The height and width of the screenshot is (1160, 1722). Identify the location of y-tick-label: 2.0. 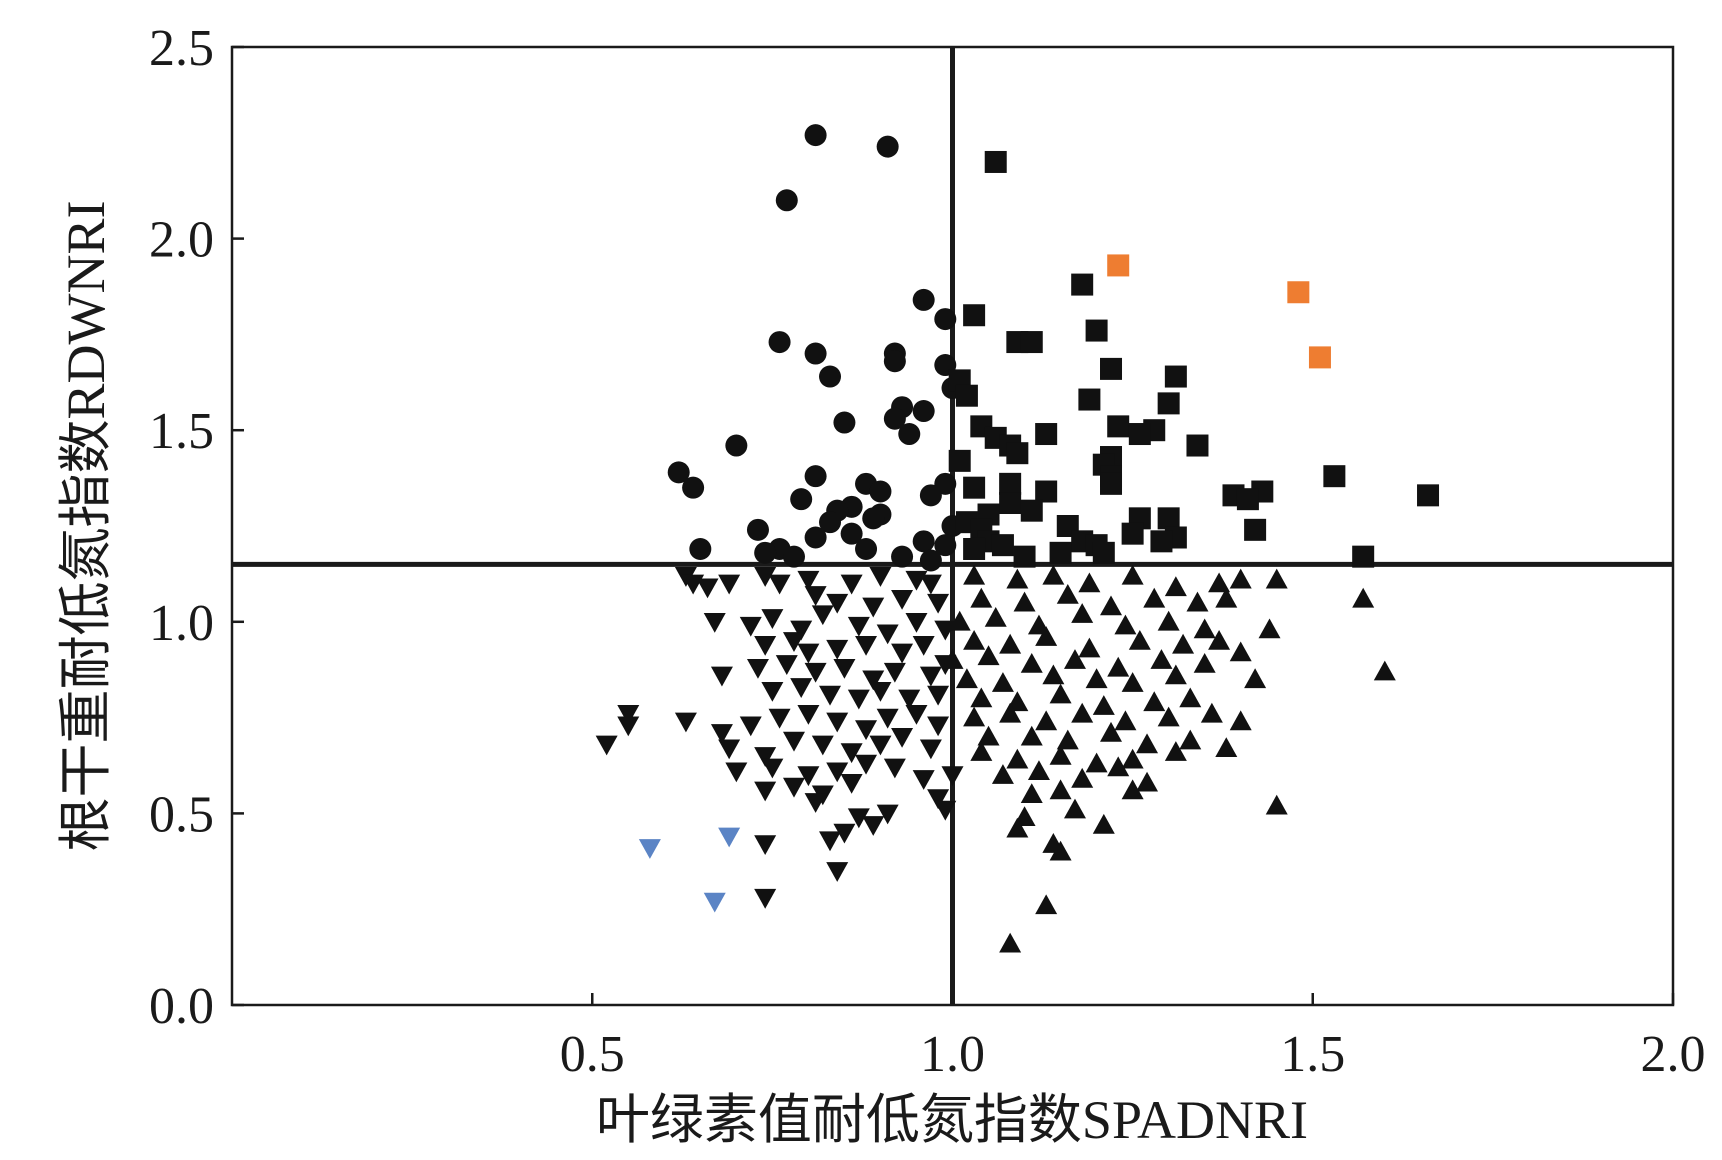
(181, 240).